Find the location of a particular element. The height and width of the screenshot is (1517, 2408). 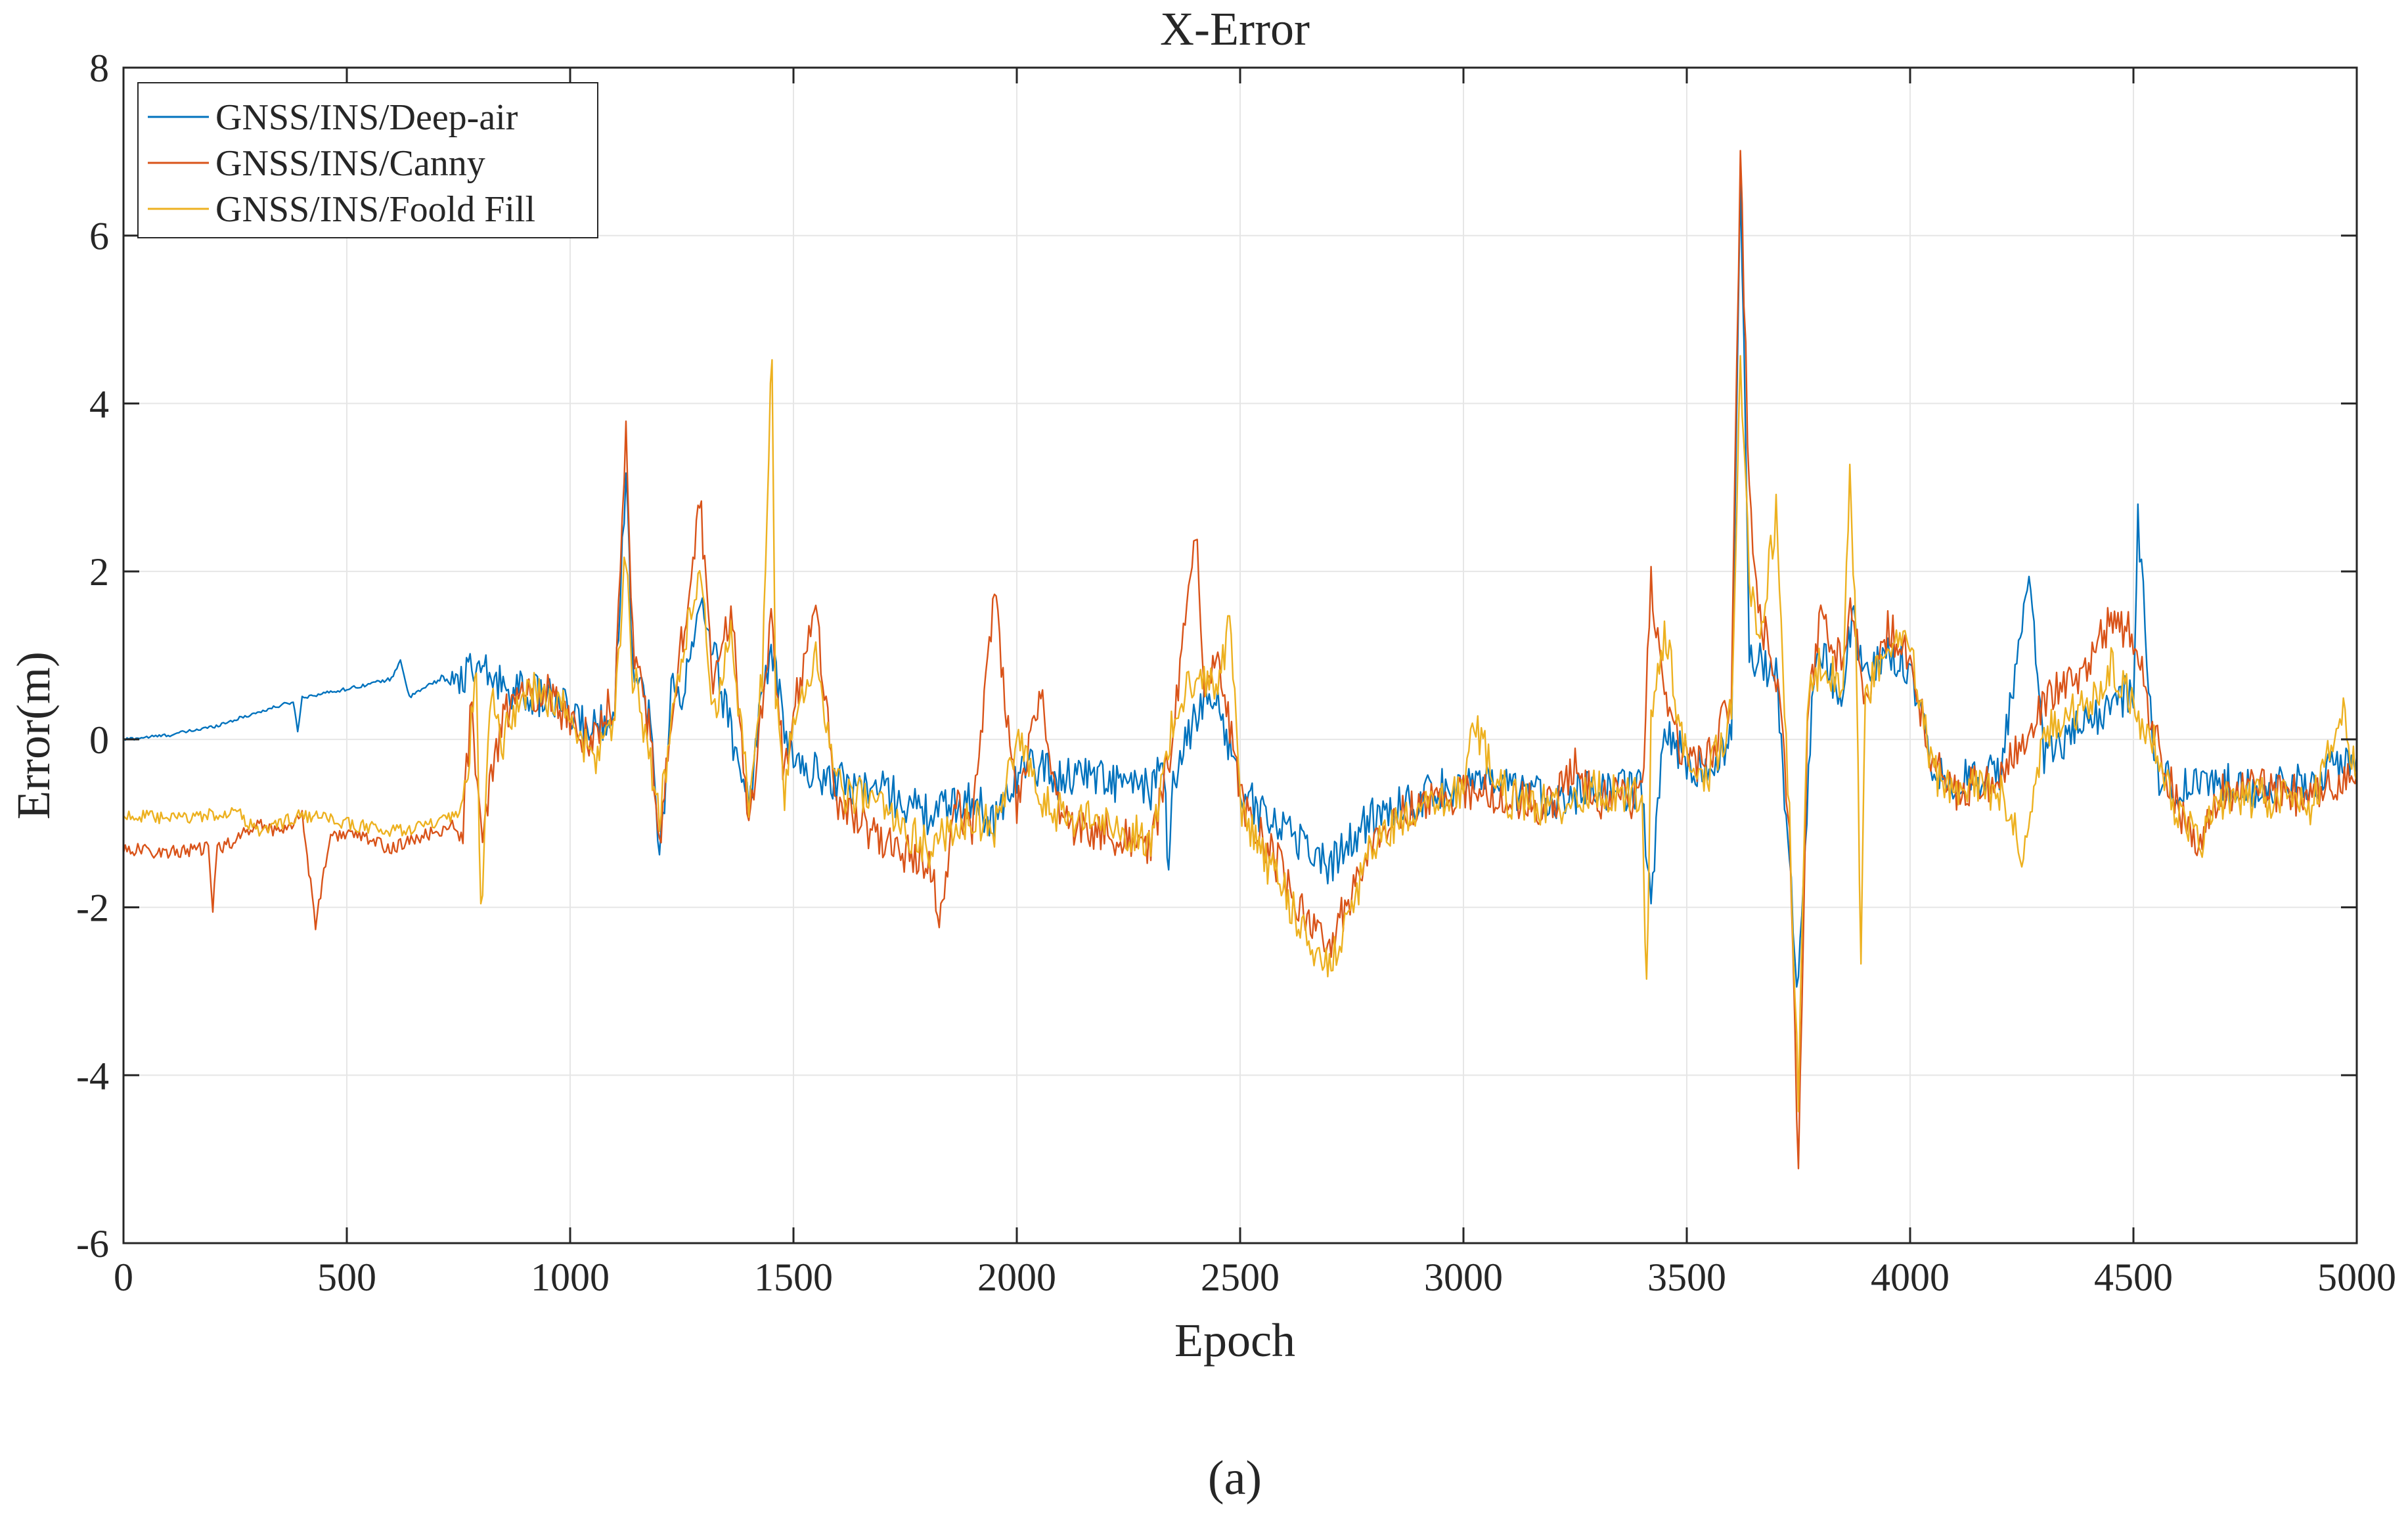

x-tick-label: 4500 is located at coordinates (2133, 1277).